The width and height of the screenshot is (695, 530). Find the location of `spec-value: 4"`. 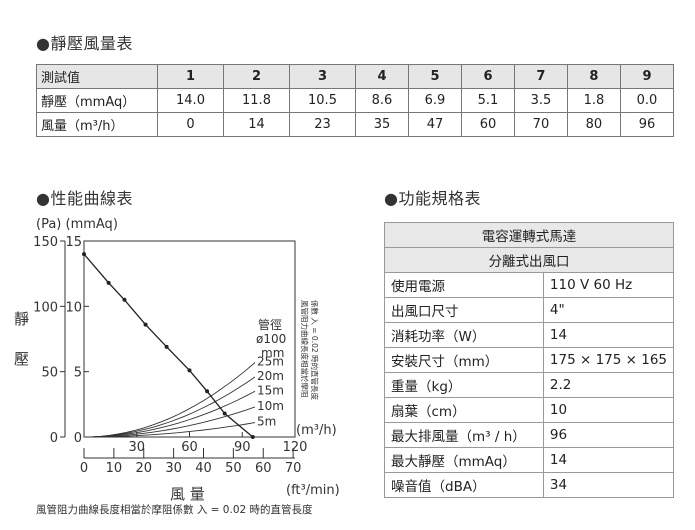

spec-value: 4" is located at coordinates (608, 310).